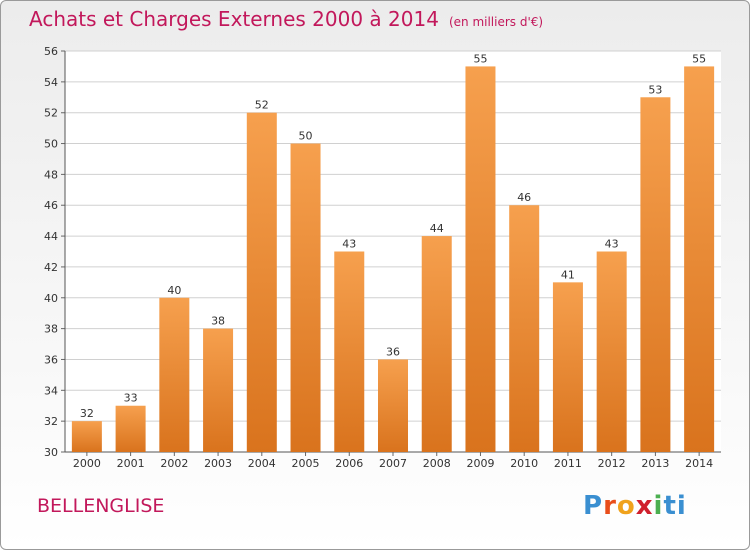 The image size is (750, 550). What do you see at coordinates (655, 275) in the screenshot?
I see `bar-2013` at bounding box center [655, 275].